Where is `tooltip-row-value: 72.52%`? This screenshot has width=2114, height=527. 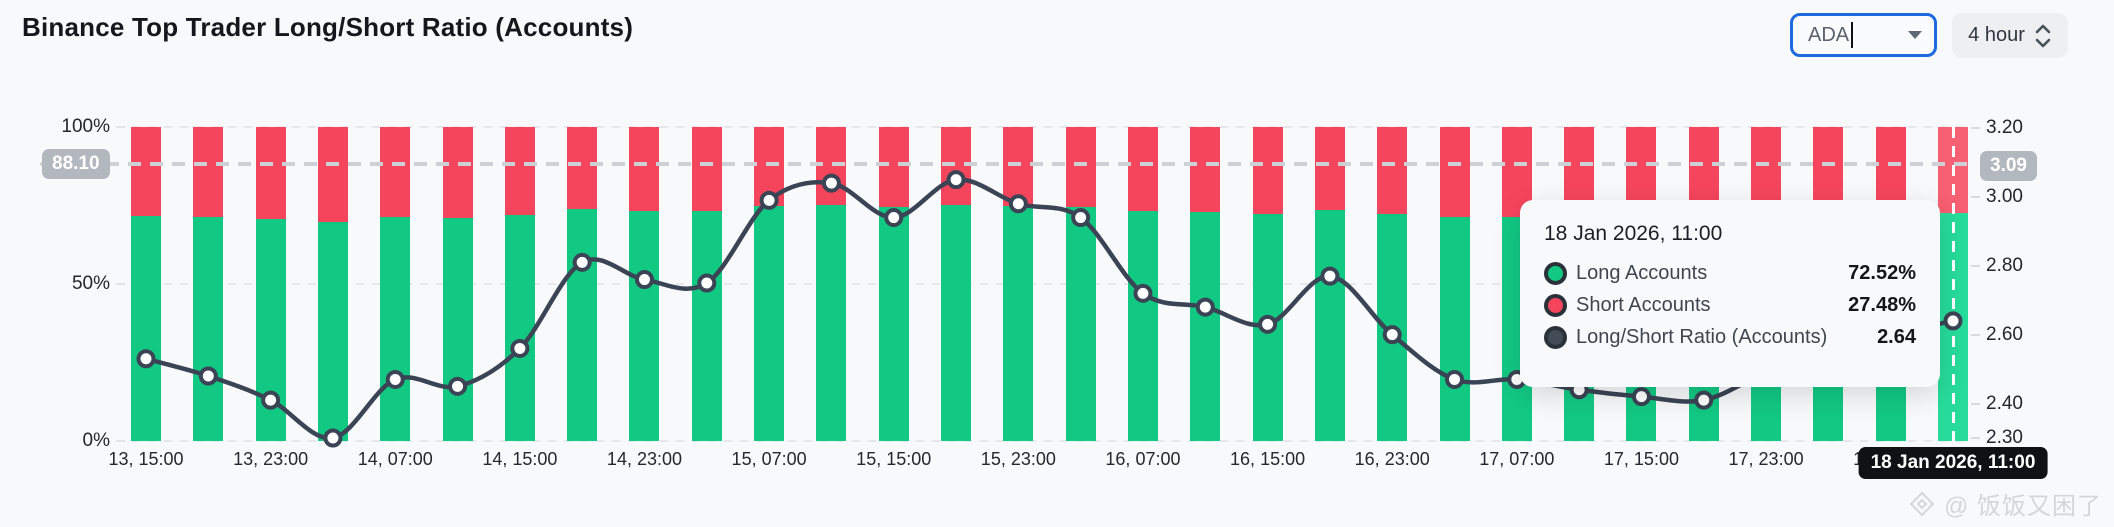 tooltip-row-value: 72.52% is located at coordinates (1882, 273).